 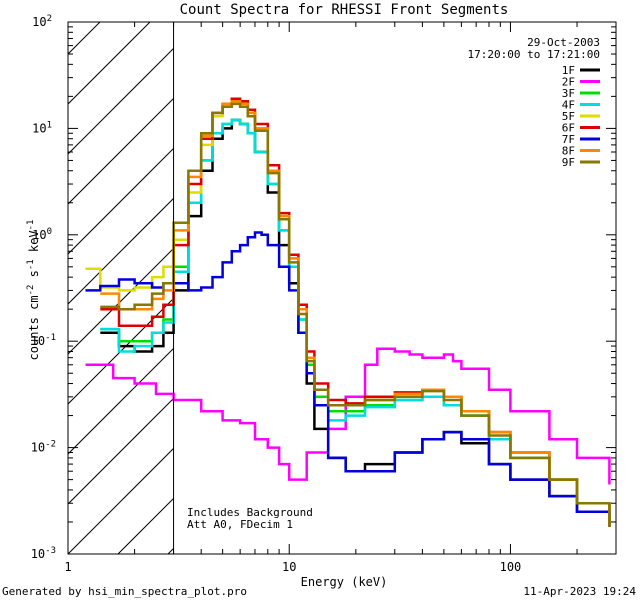 I want to click on x-tick-label-10: 10, so click(x=289, y=567).